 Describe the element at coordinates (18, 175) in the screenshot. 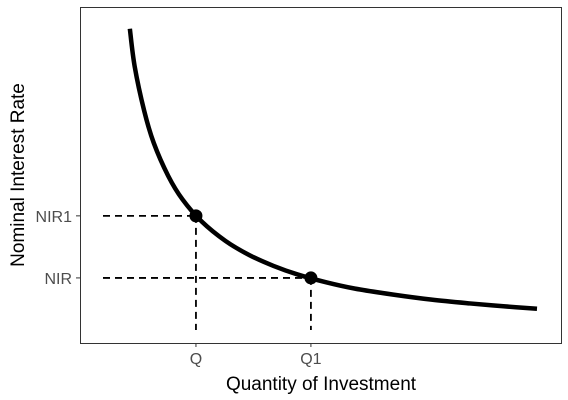

I see `y-axis-title: Nominal Interest Rate` at that location.